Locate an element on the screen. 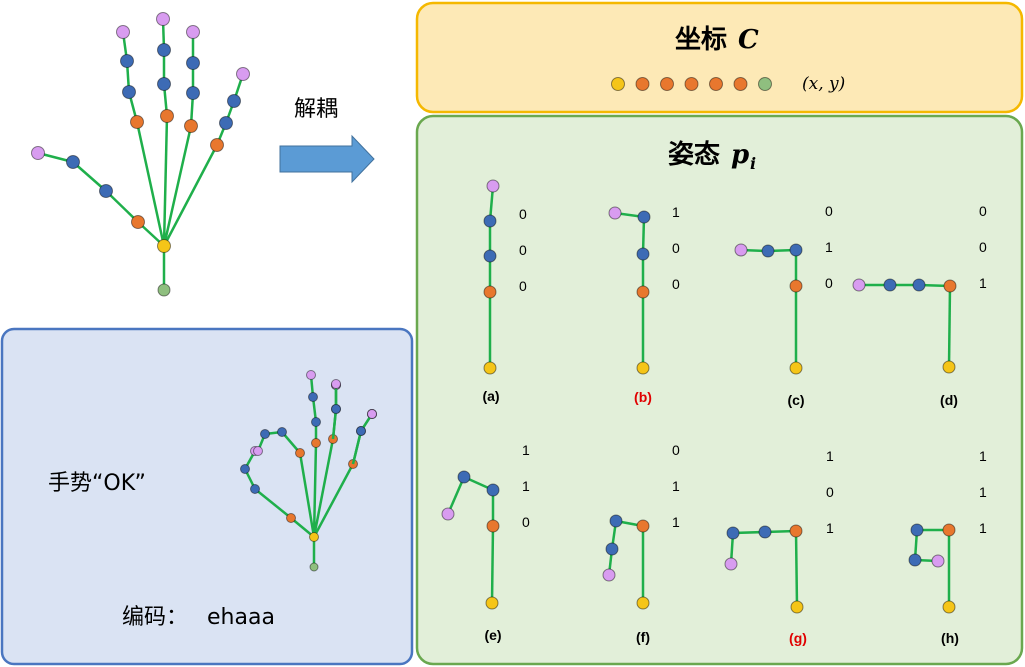  coordinate-panel-box is located at coordinates (719, 57).